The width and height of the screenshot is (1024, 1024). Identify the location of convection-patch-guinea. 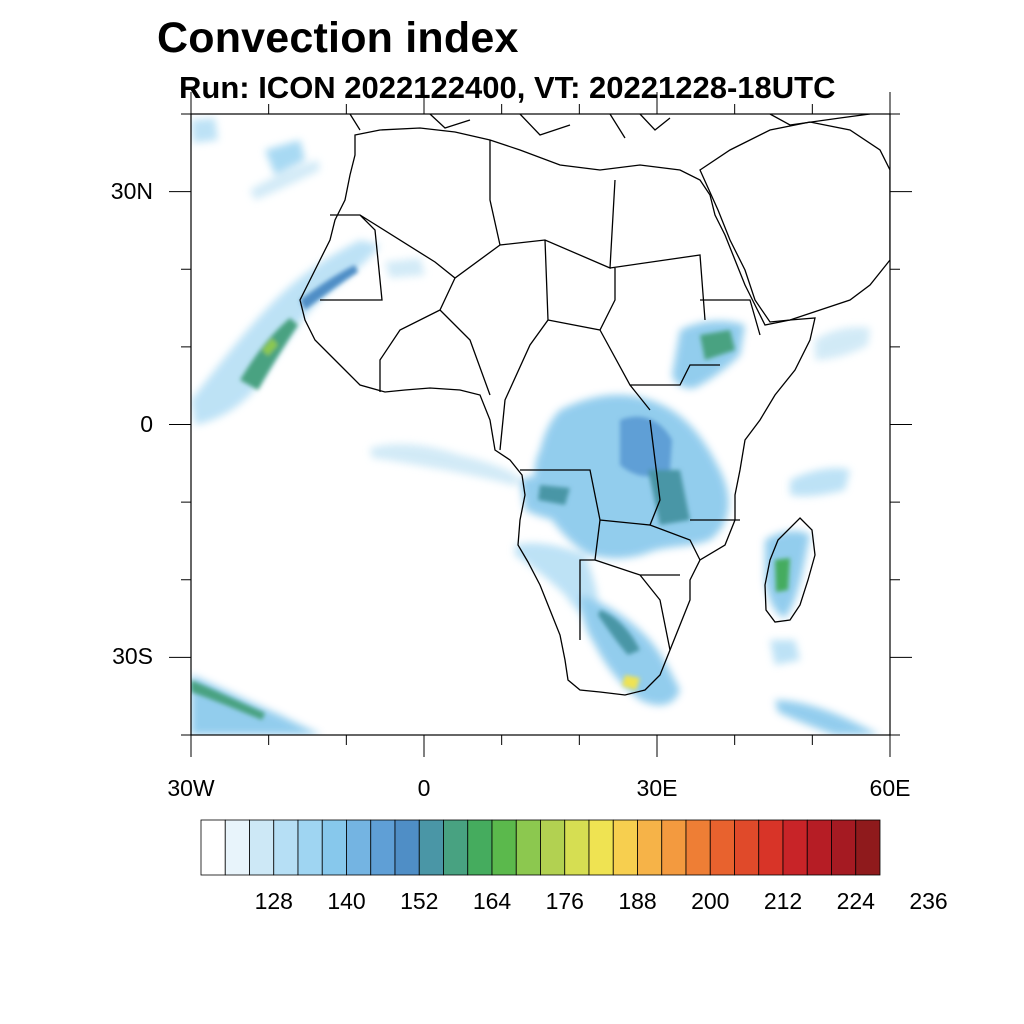
(445, 465).